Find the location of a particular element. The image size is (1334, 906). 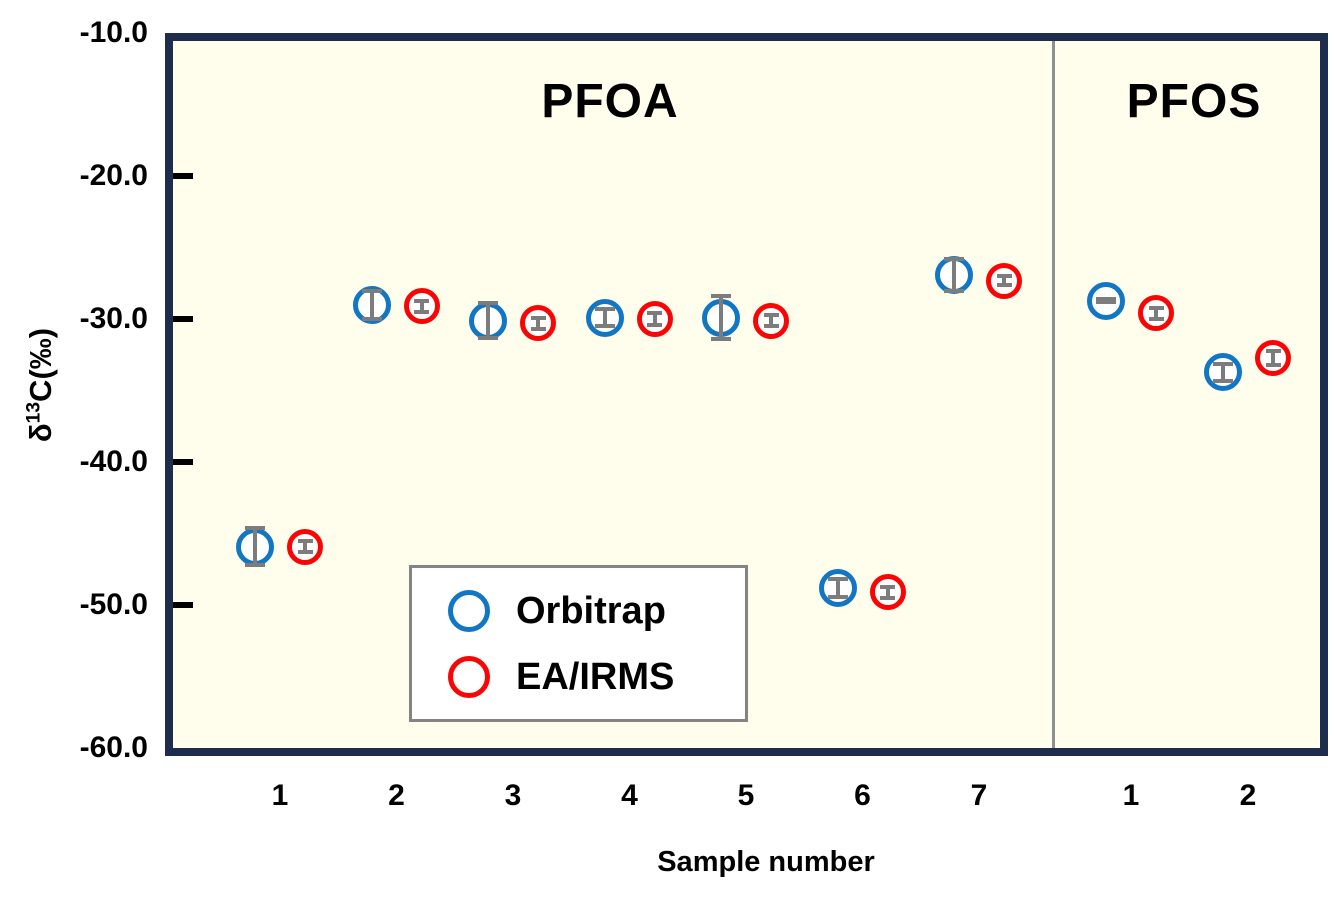

marker-pfoa-3-eairms-error-cap-top is located at coordinates (538, 317).